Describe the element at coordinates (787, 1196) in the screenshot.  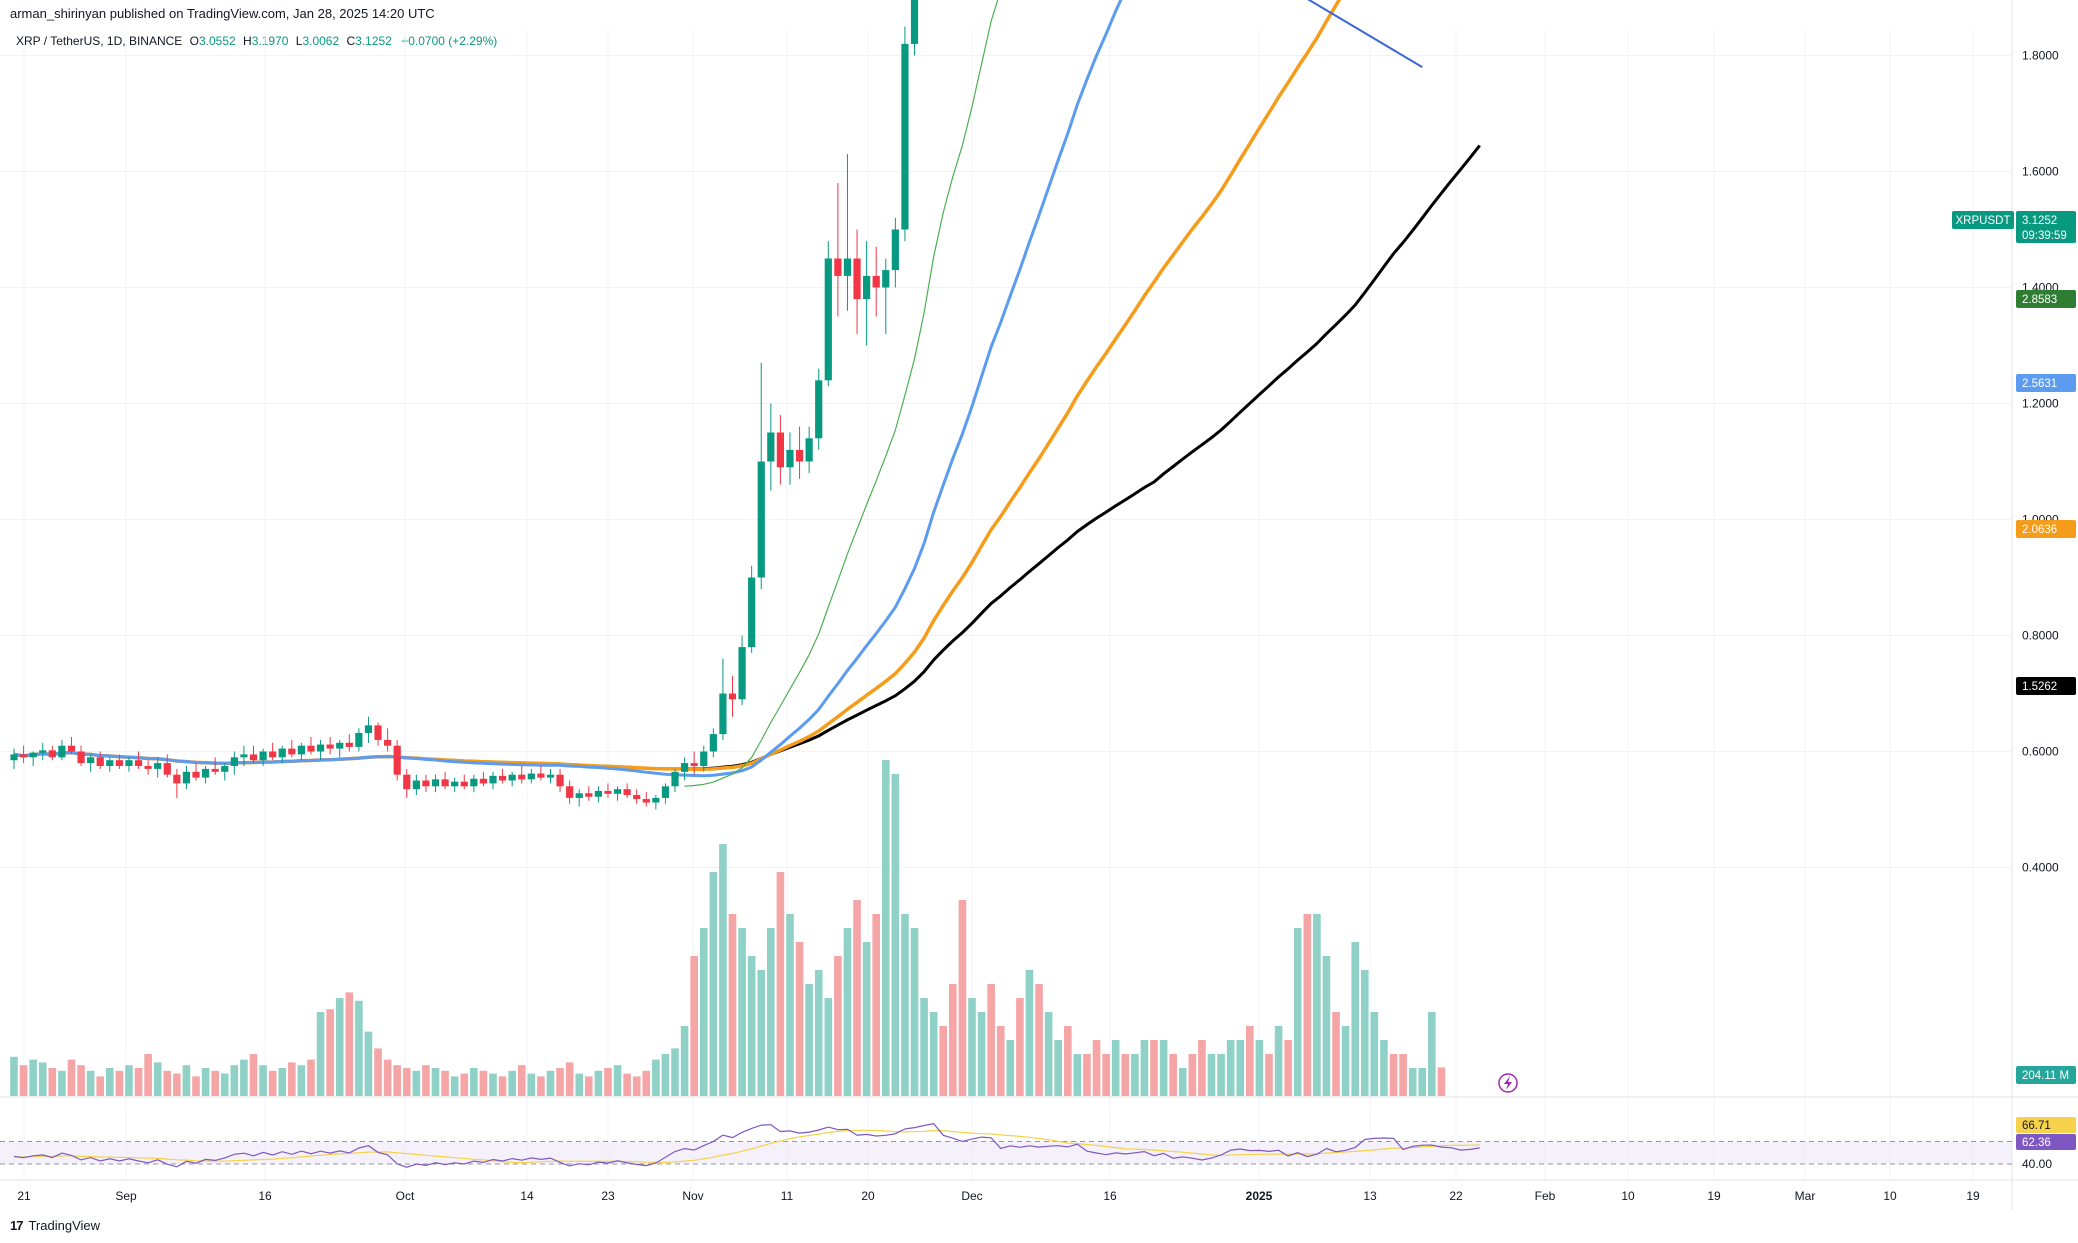
I see `date-tick-label: 11` at that location.